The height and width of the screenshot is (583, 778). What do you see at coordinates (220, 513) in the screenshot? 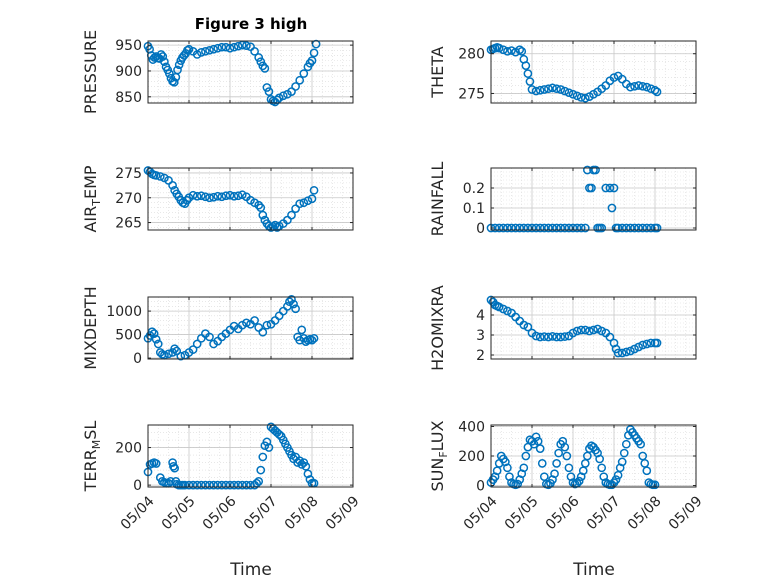
I see `terr-msl-x-tick-label: 05/06` at bounding box center [220, 513].